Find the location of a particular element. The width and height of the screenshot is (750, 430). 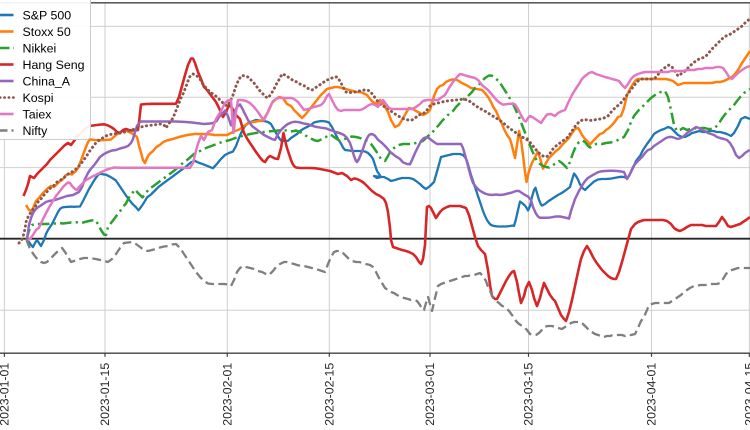

svg-text: 2023-02-15 is located at coordinates (330, 394).